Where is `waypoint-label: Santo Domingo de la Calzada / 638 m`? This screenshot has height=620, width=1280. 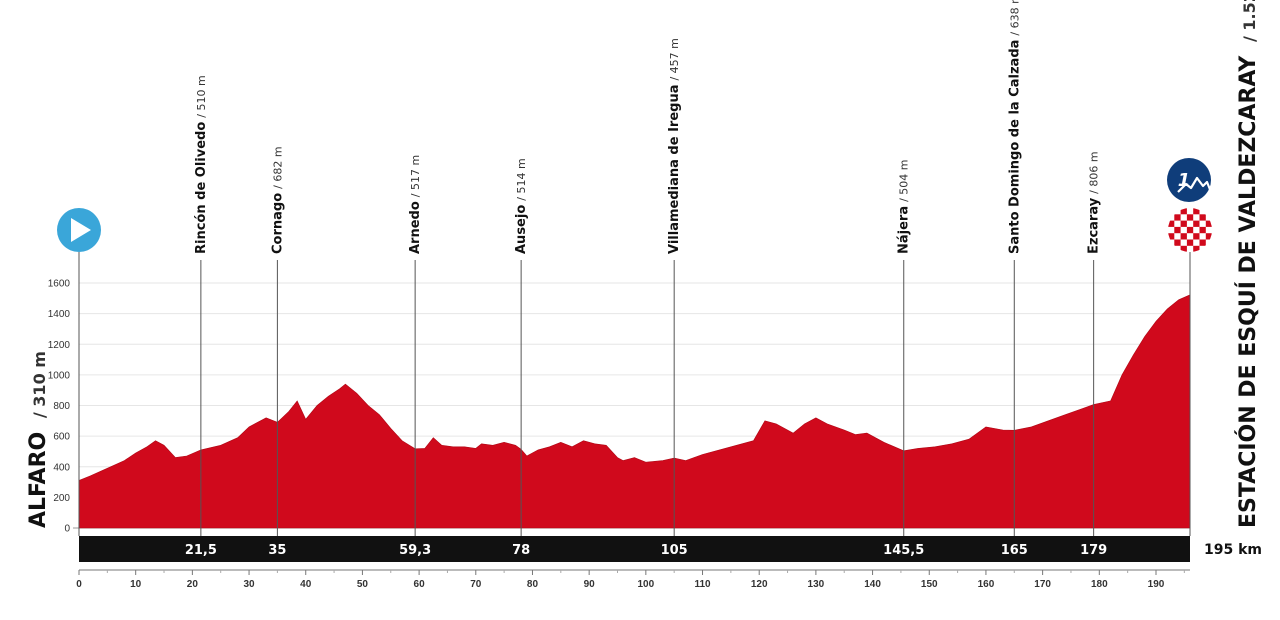 waypoint-label: Santo Domingo de la Calzada / 638 m is located at coordinates (1014, 127).